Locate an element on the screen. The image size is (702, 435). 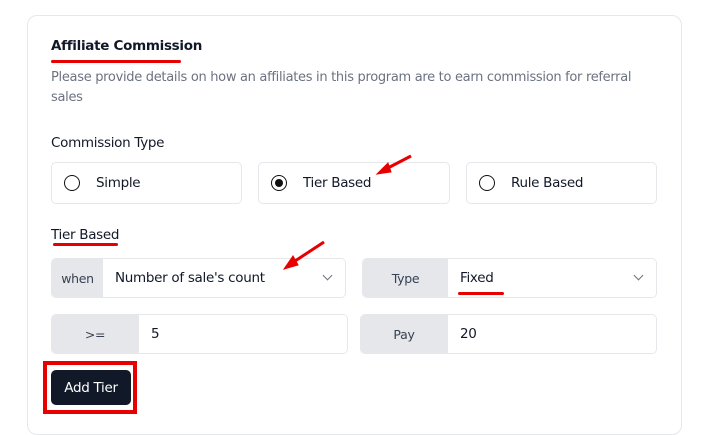
when-select-value: Number of sale's count is located at coordinates (224, 278).